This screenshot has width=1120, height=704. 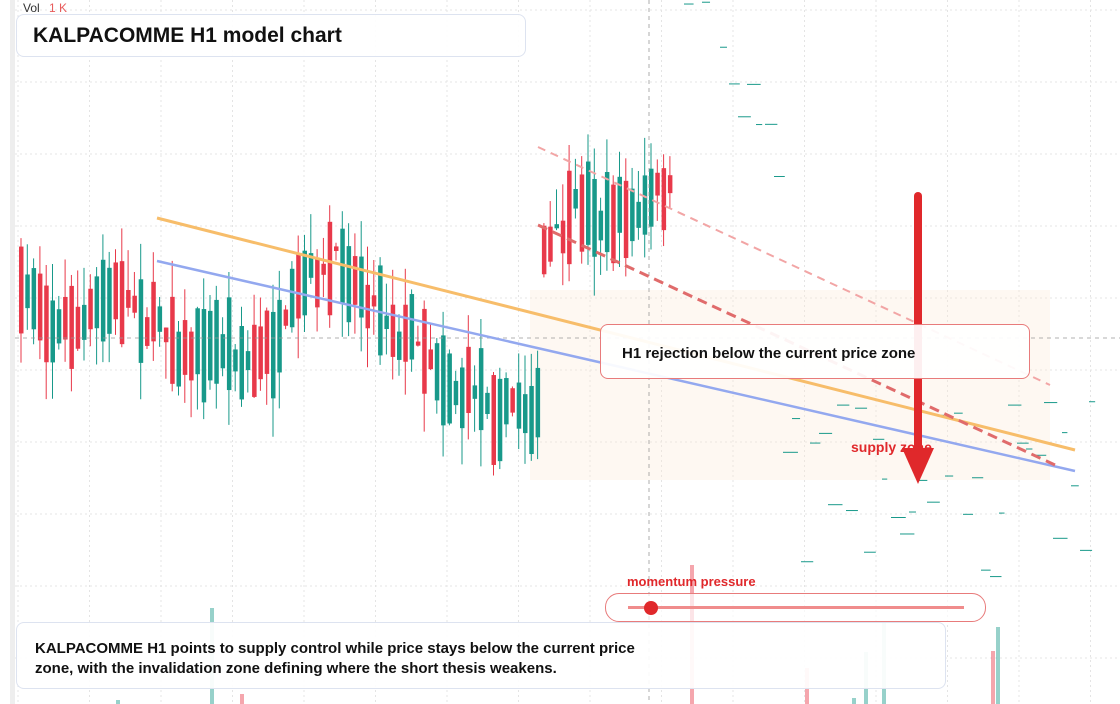 I want to click on momentum-slider, so click(x=795, y=607).